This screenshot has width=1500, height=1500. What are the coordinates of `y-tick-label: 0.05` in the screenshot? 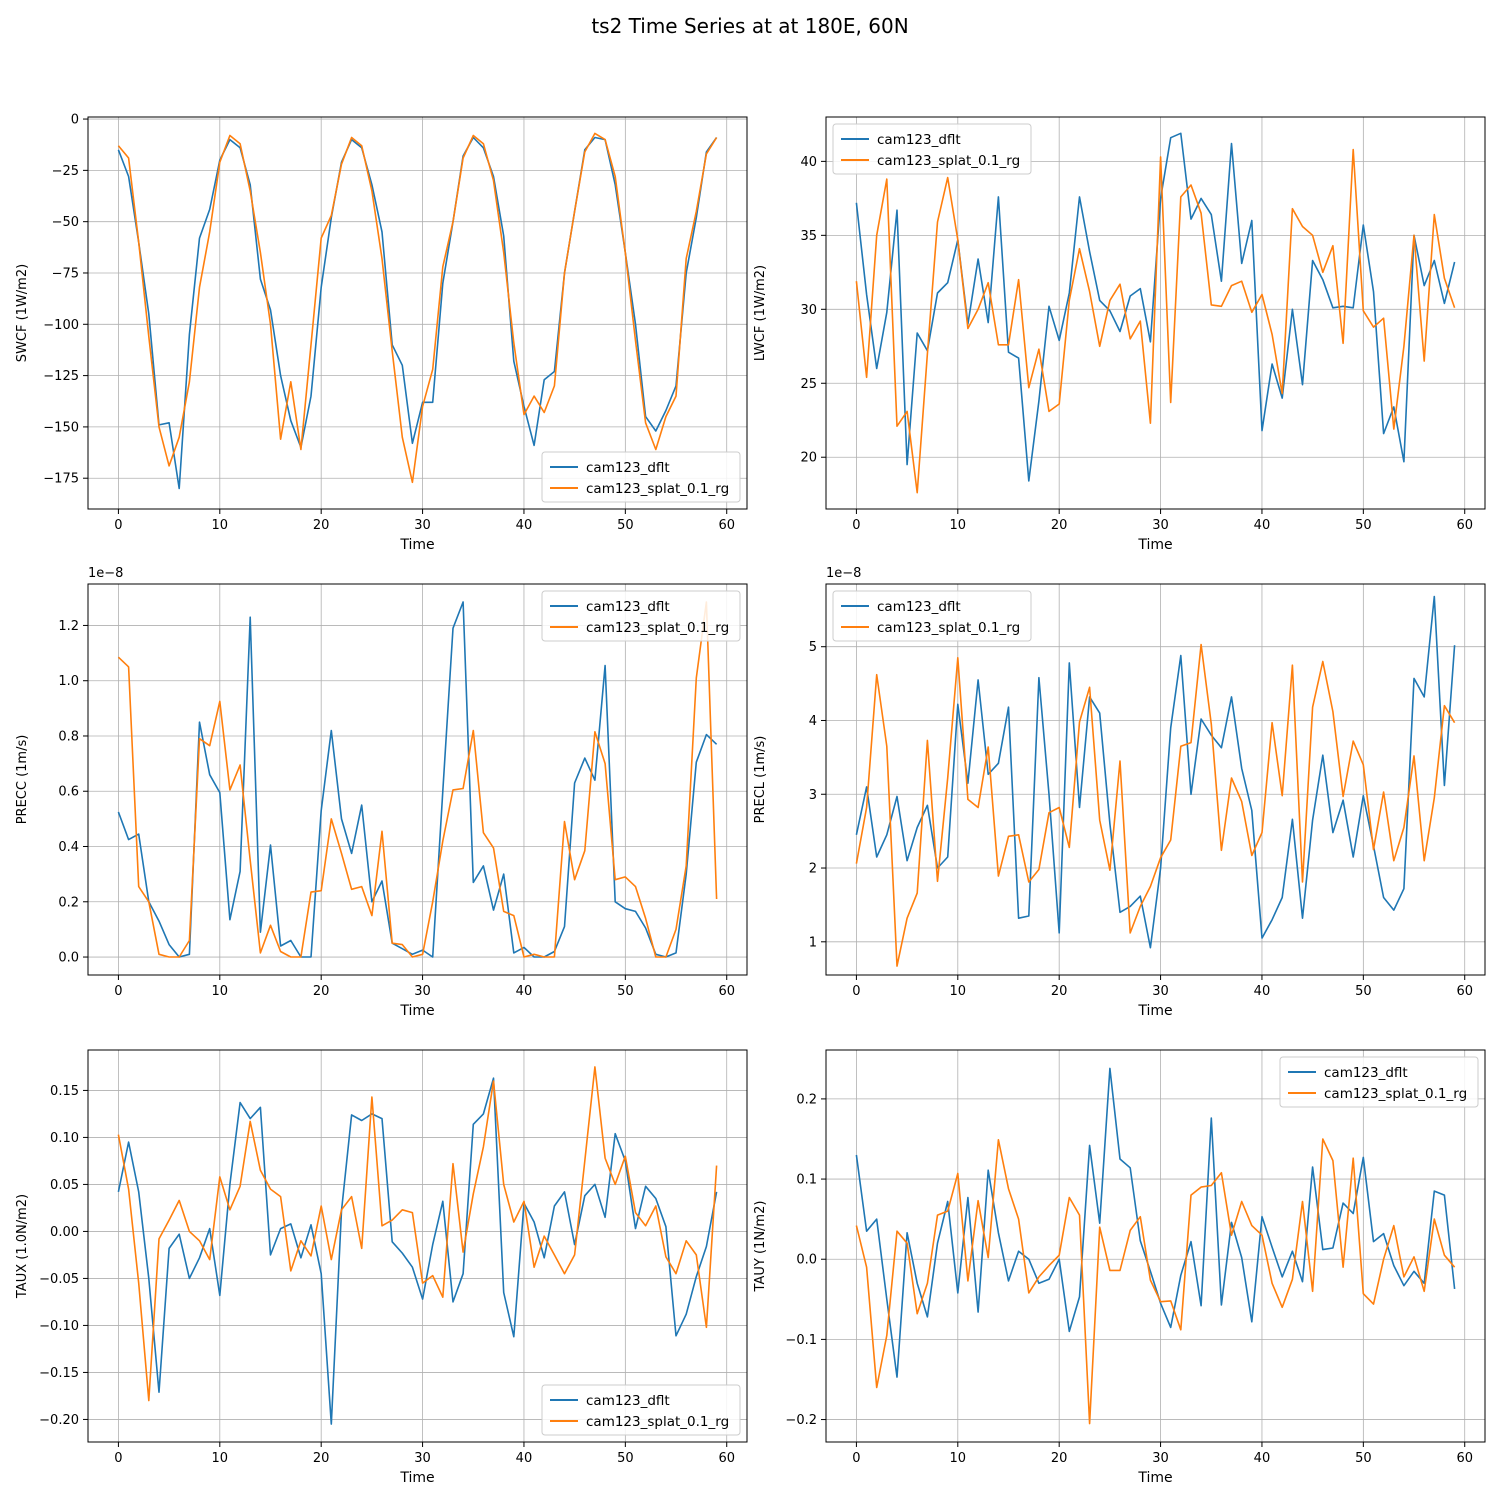 It's located at (64, 1185).